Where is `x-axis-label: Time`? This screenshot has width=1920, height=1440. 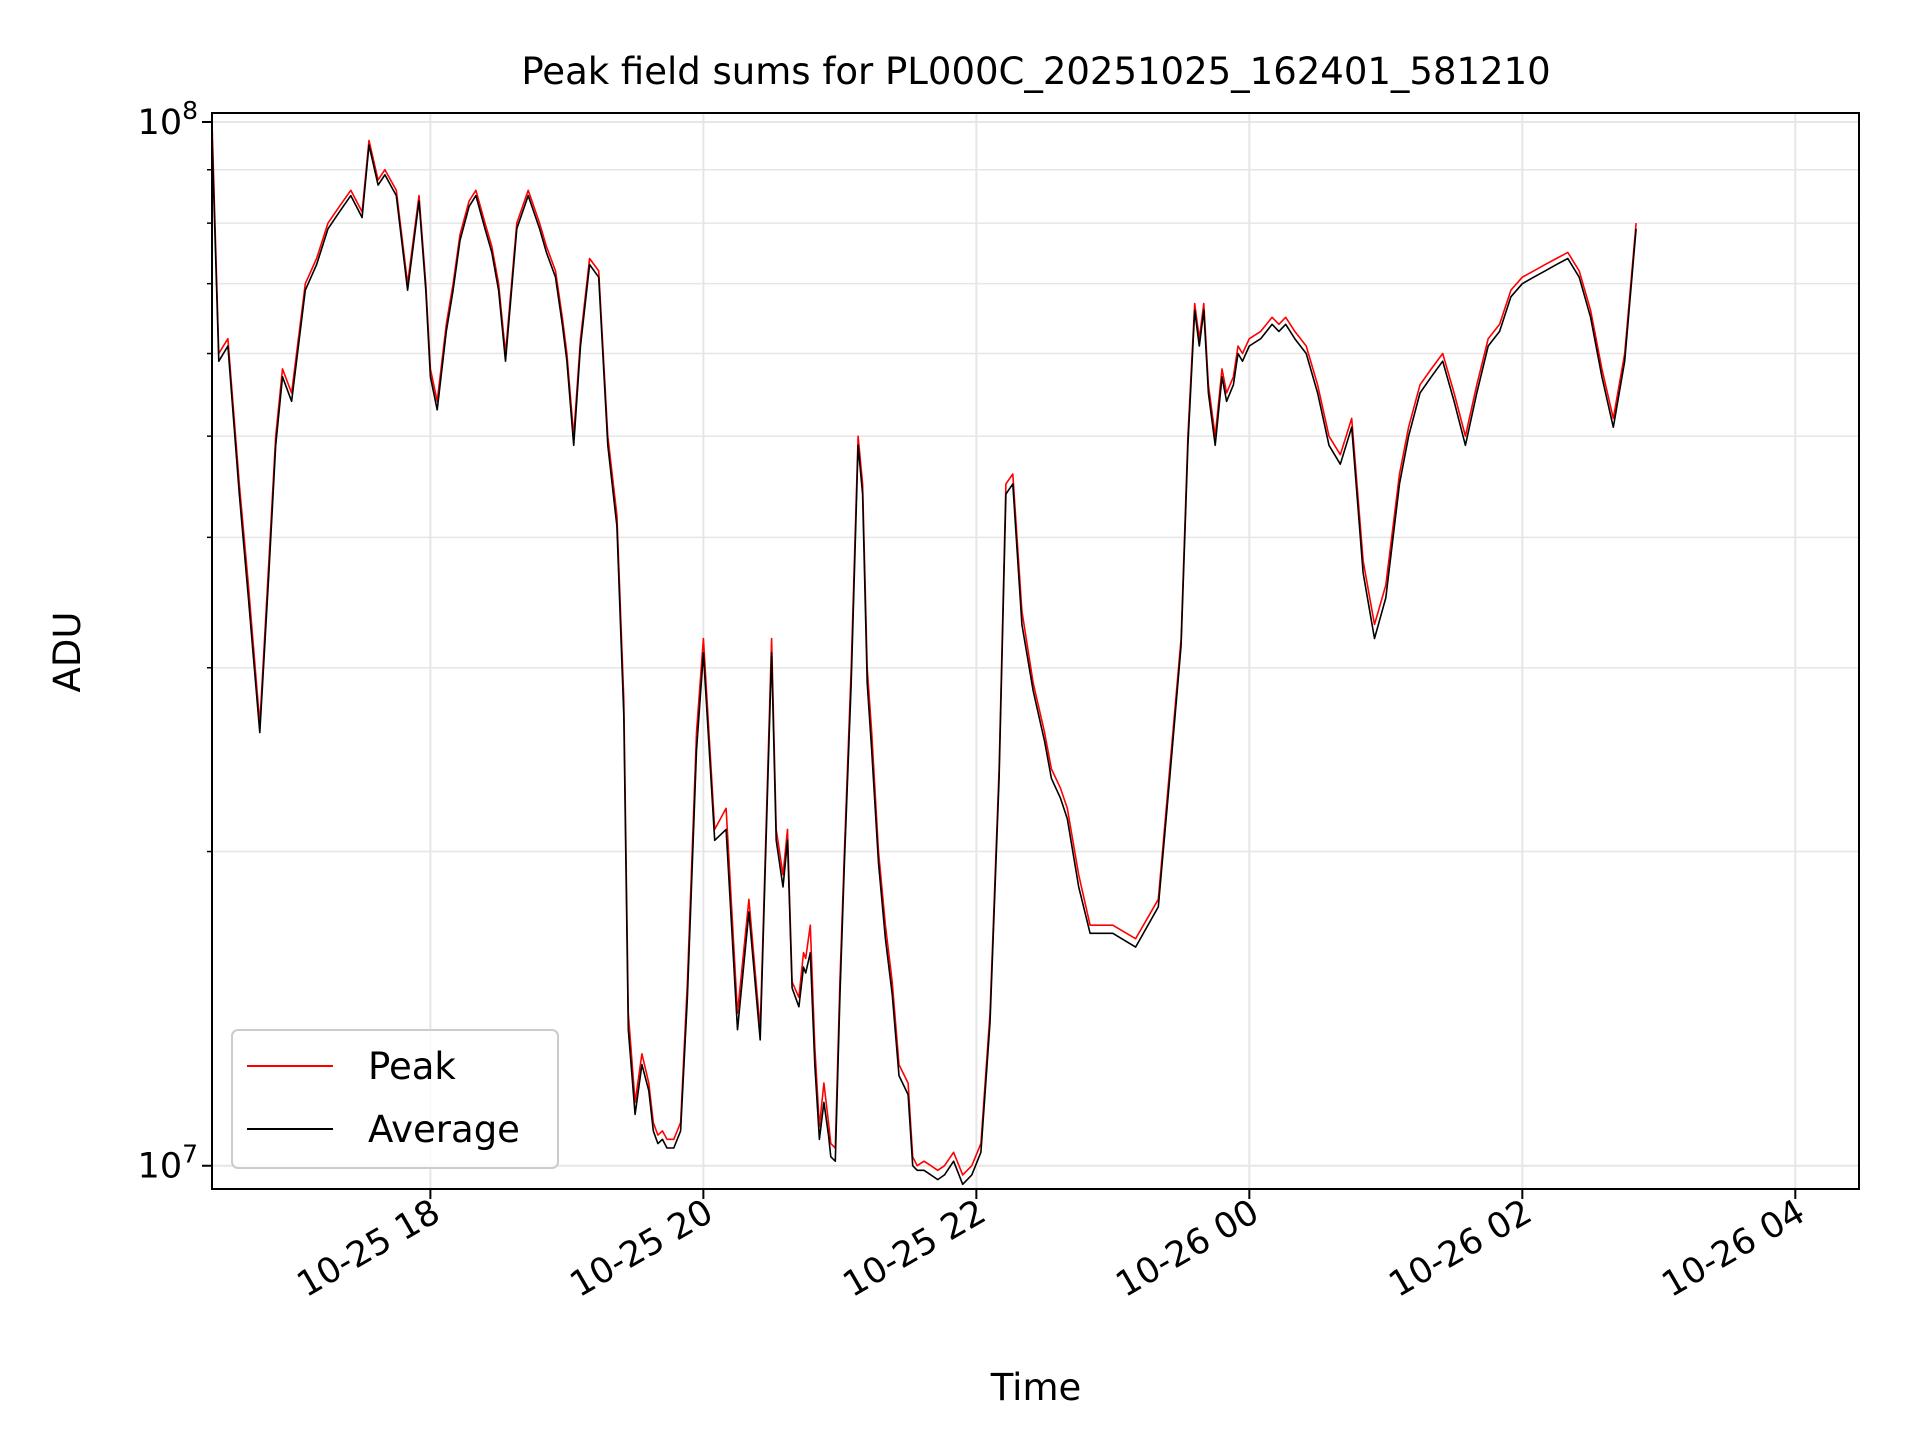 x-axis-label: Time is located at coordinates (1036, 1387).